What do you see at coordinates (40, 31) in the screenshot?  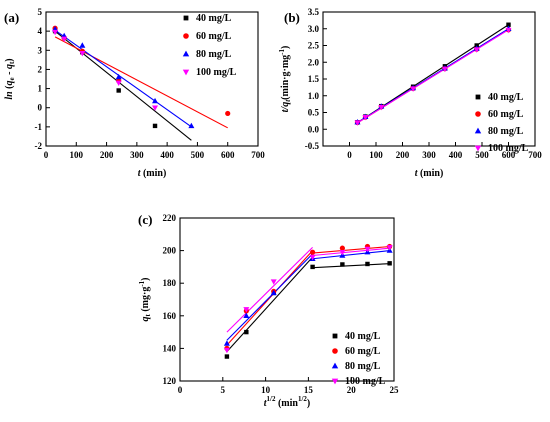 I see `y-tick-label: 4` at bounding box center [40, 31].